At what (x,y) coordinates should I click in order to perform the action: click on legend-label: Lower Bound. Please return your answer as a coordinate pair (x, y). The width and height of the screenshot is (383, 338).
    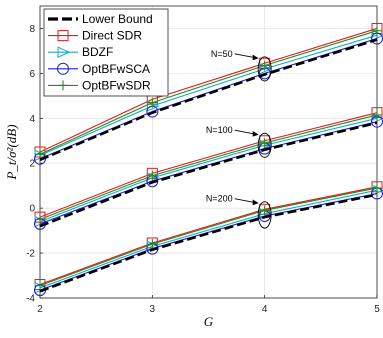
    Looking at the image, I should click on (117, 19).